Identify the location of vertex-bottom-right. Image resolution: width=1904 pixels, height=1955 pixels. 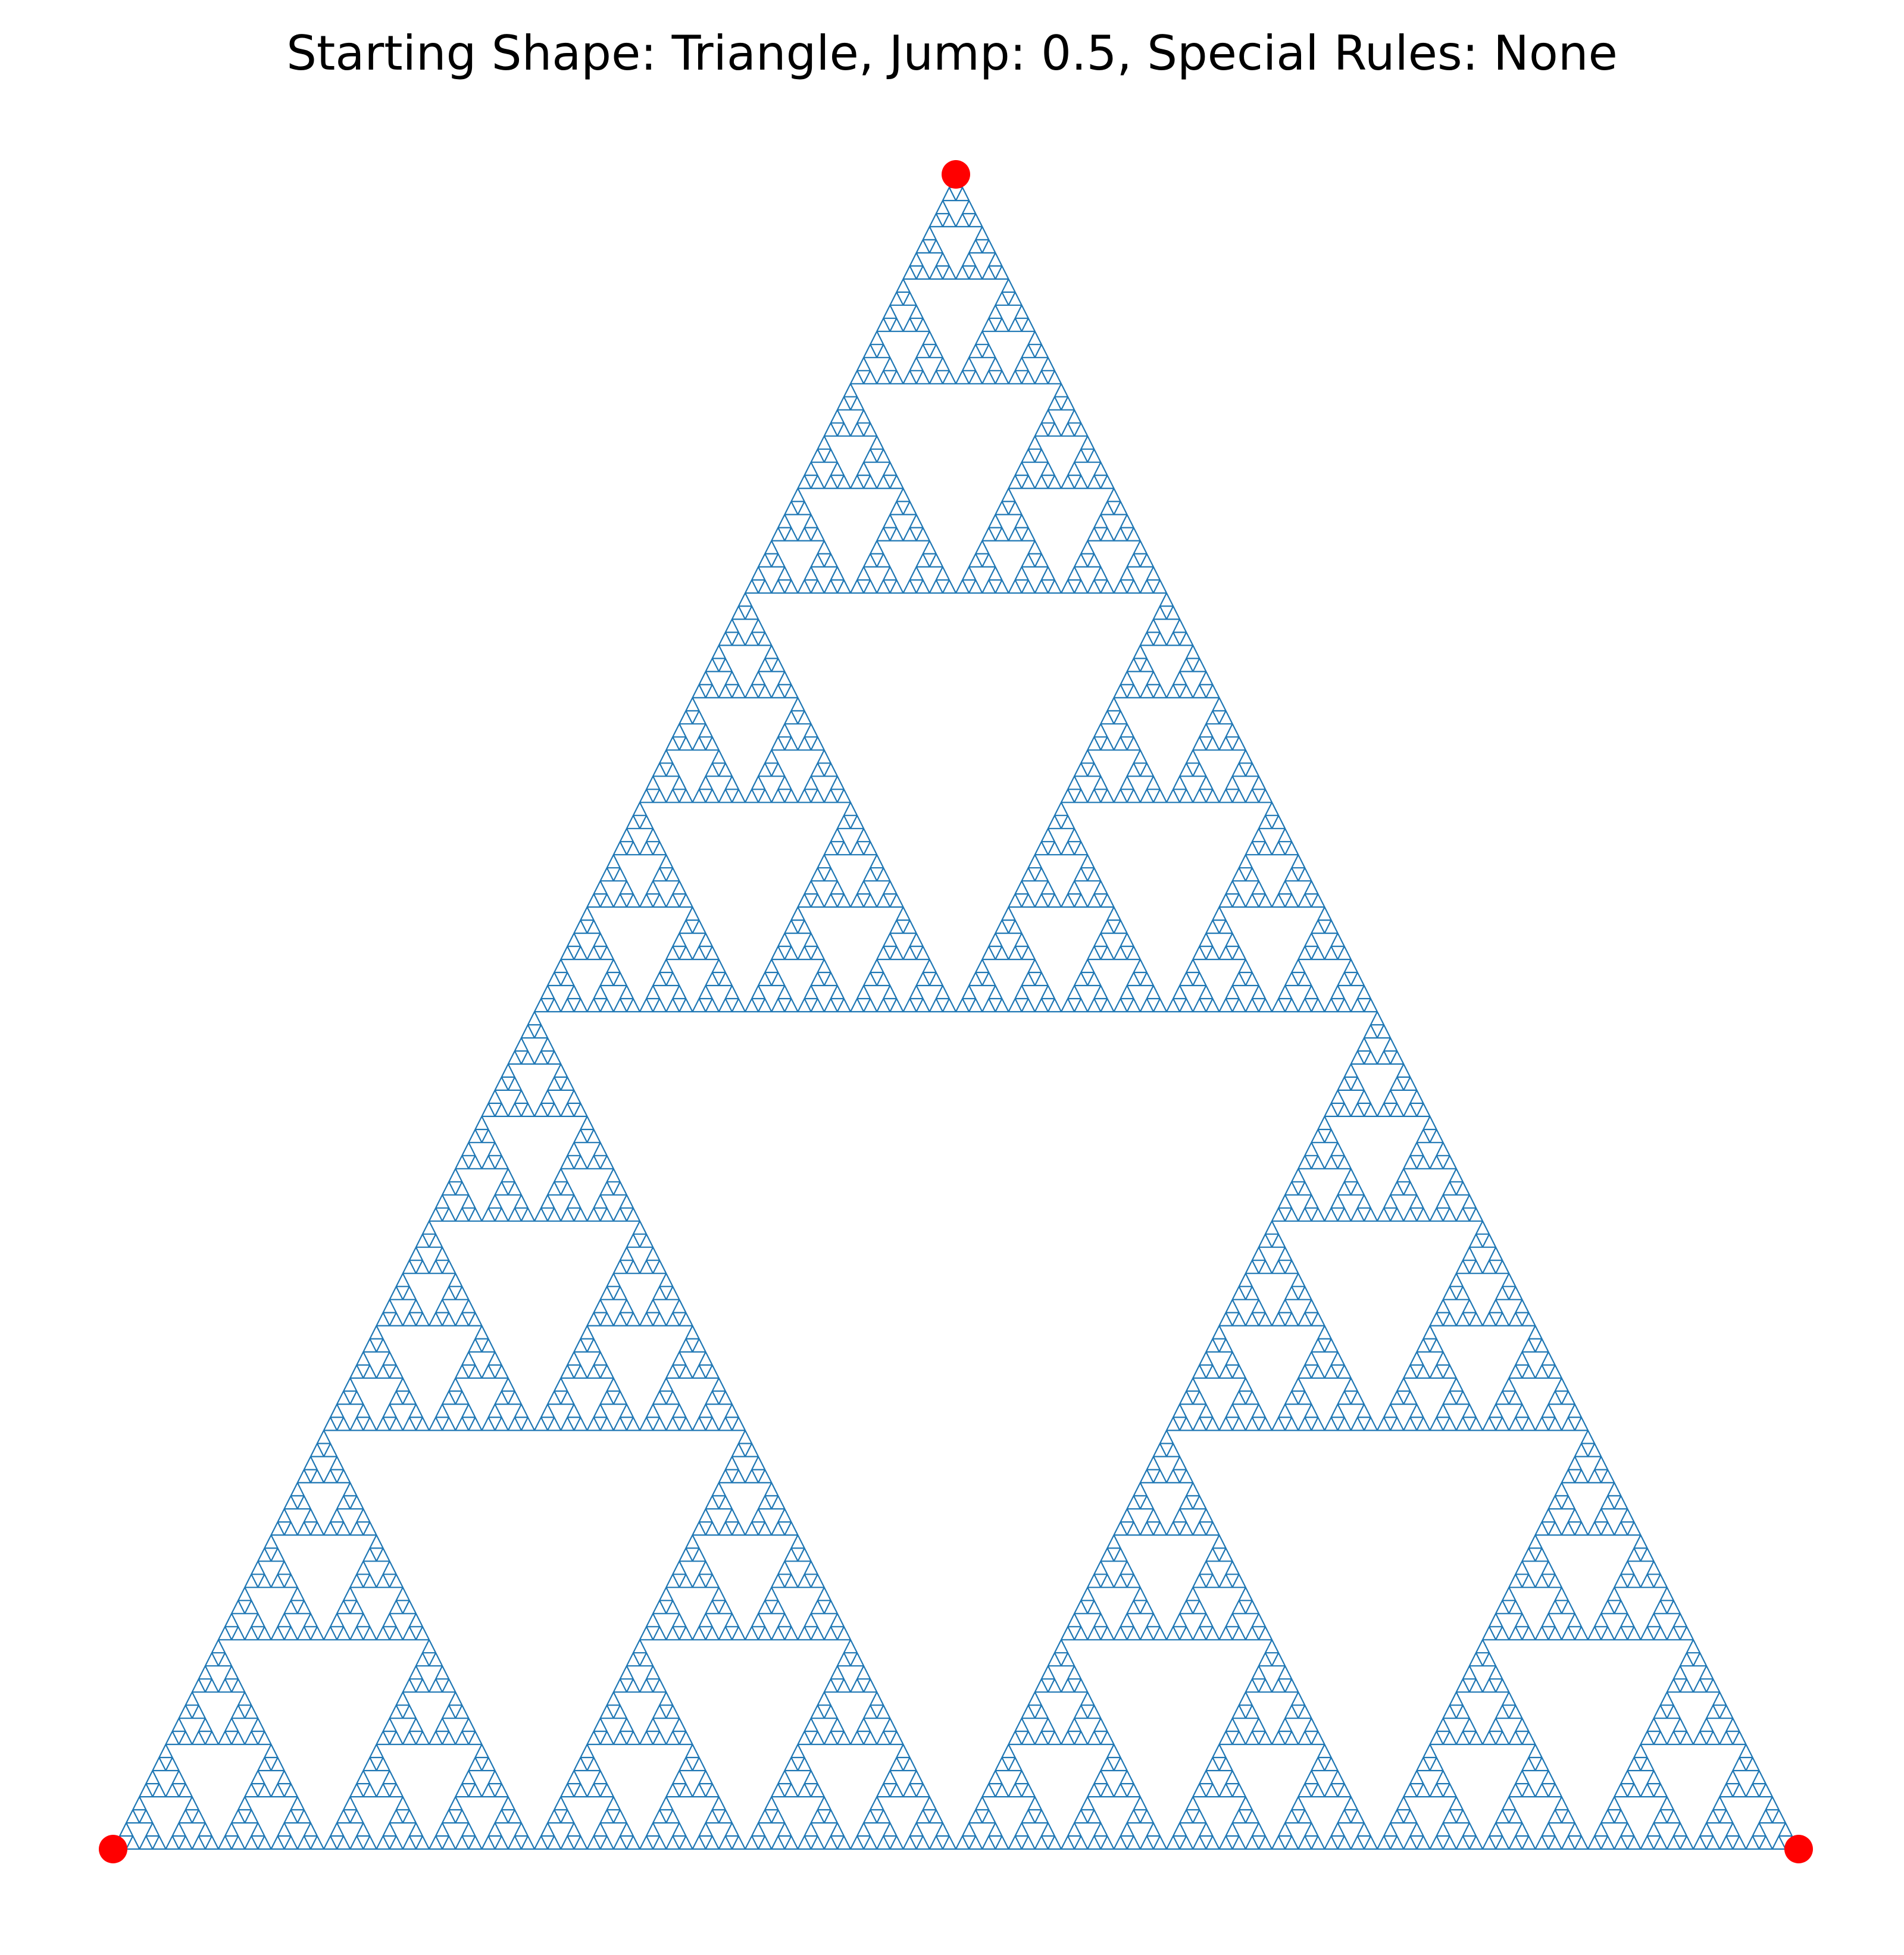
(1798, 1849).